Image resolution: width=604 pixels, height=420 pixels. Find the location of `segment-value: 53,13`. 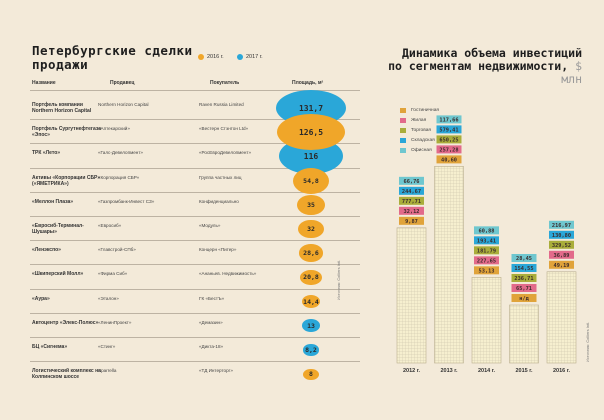

segment-value: 53,13 is located at coordinates (487, 271).